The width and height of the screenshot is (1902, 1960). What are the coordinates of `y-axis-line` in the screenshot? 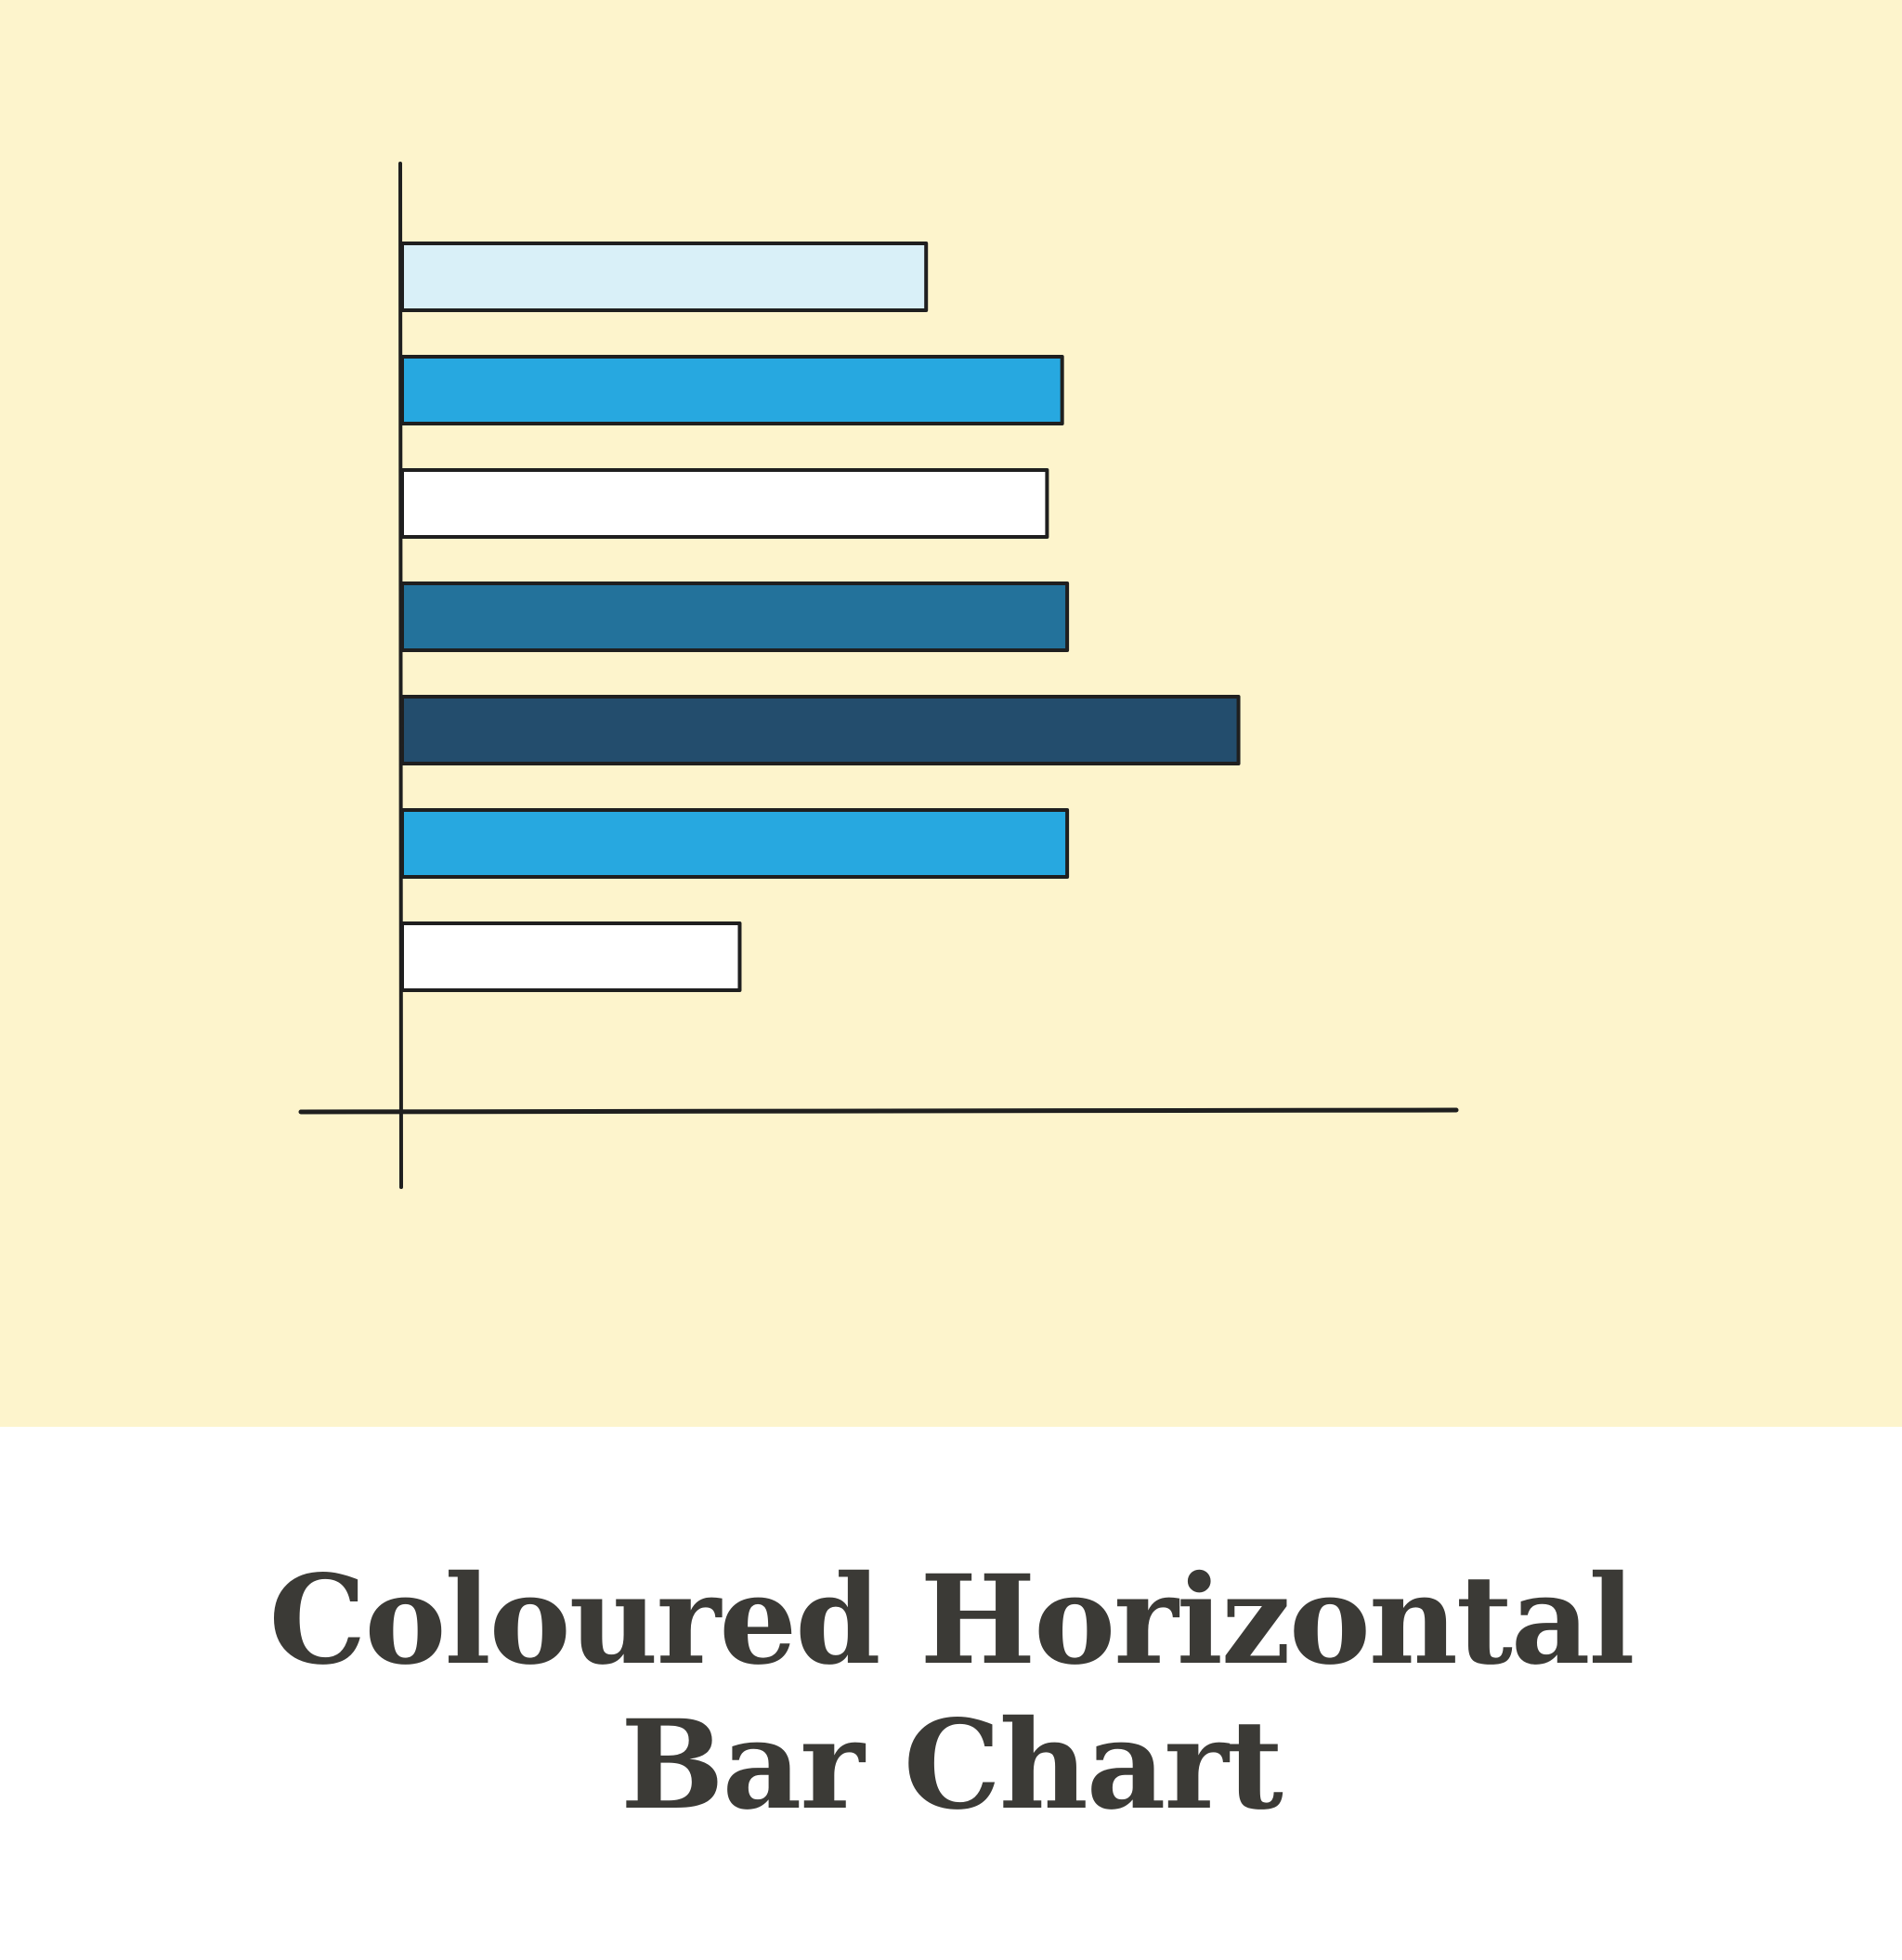 It's located at (401, 675).